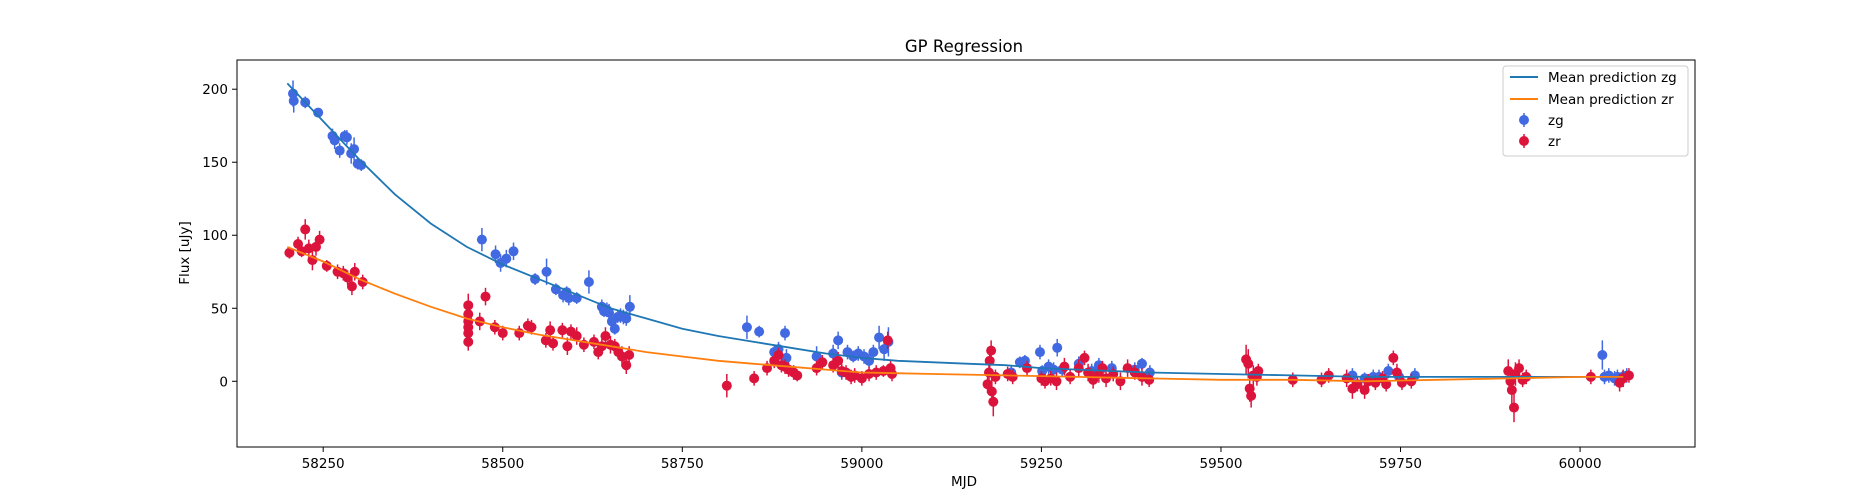 The width and height of the screenshot is (1875, 500). I want to click on y-axis: 0 50 100 150 200, so click(219, 236).